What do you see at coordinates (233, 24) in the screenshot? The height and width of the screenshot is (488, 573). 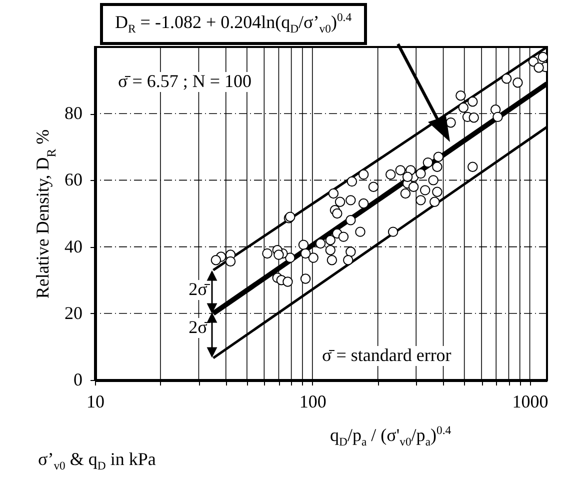 I see `text: D$_{R}$ = -1.082 + 0.204ln(q$_{D}$/σ’$_{v0}$)$^{0.4}$` at bounding box center [233, 24].